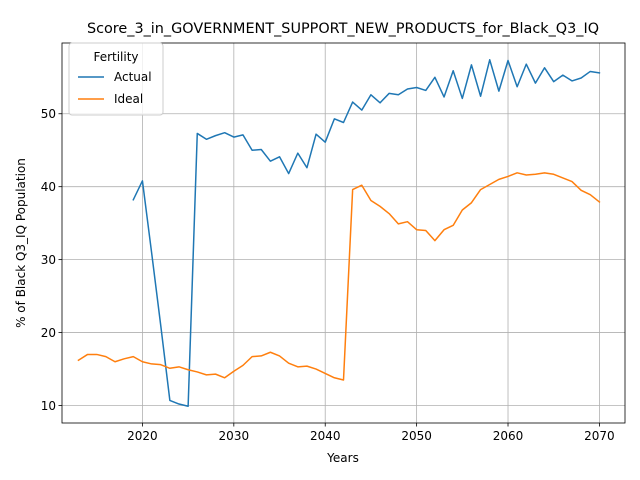 The width and height of the screenshot is (640, 480). I want to click on y-tick-label: 10, so click(48, 406).